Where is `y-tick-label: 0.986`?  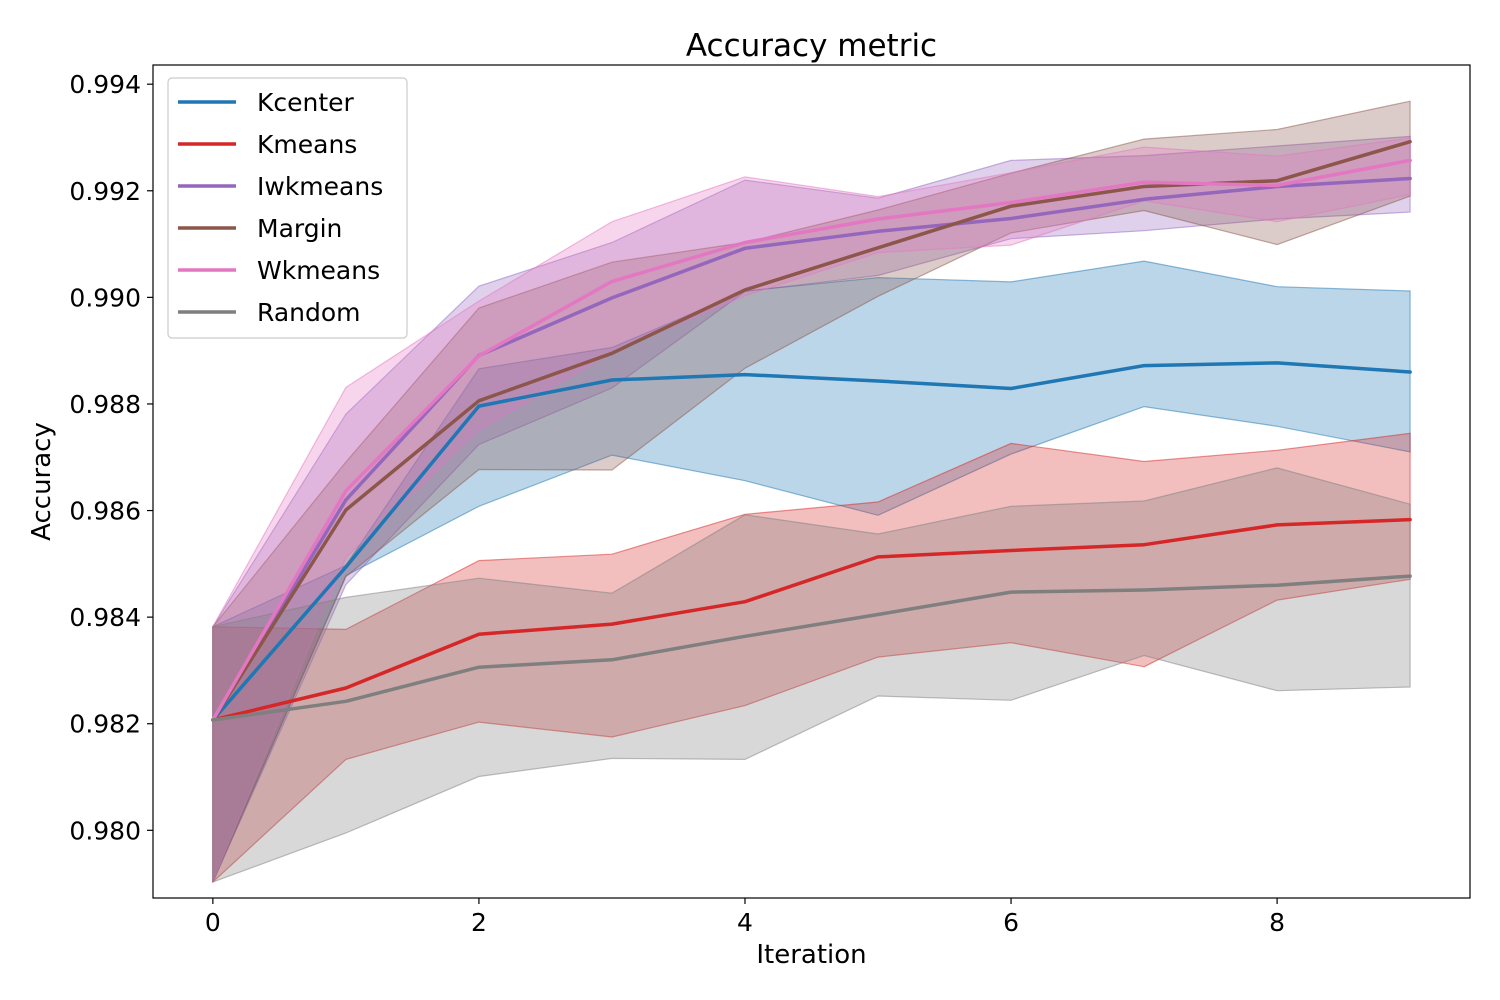
y-tick-label: 0.986 is located at coordinates (105, 511).